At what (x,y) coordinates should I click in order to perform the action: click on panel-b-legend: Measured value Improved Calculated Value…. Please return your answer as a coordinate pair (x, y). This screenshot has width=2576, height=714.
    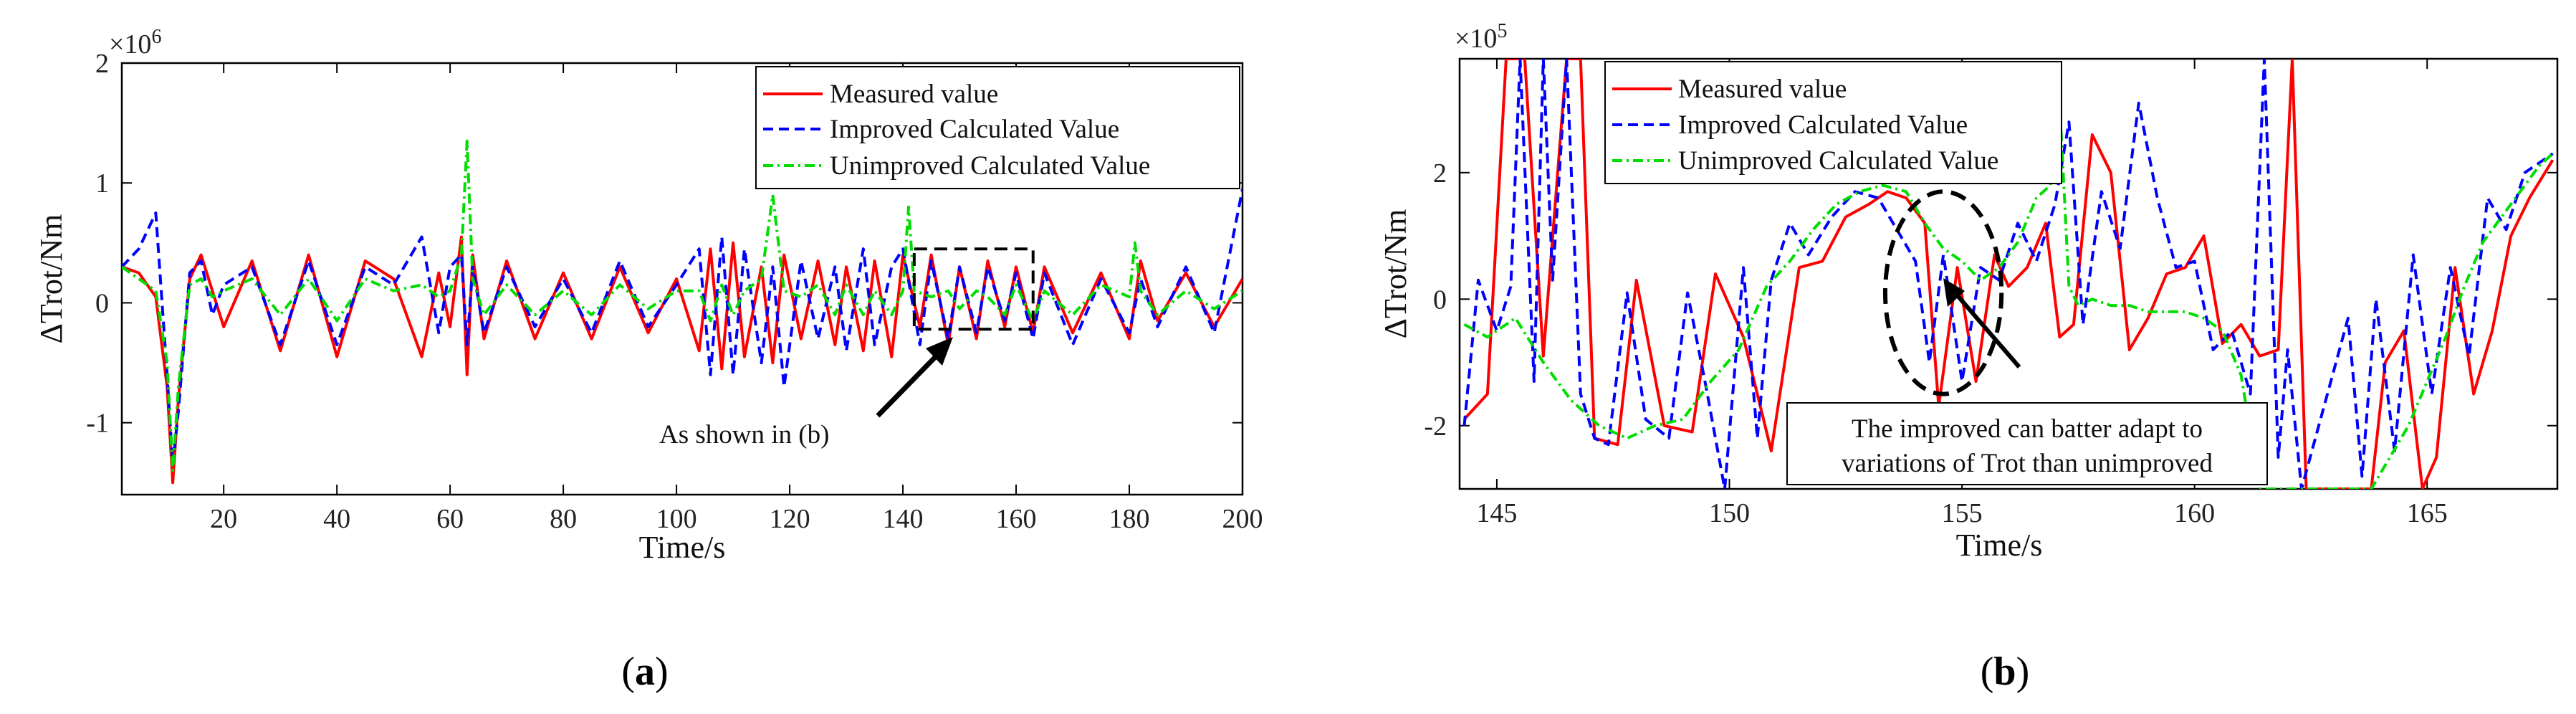
    Looking at the image, I should click on (1833, 122).